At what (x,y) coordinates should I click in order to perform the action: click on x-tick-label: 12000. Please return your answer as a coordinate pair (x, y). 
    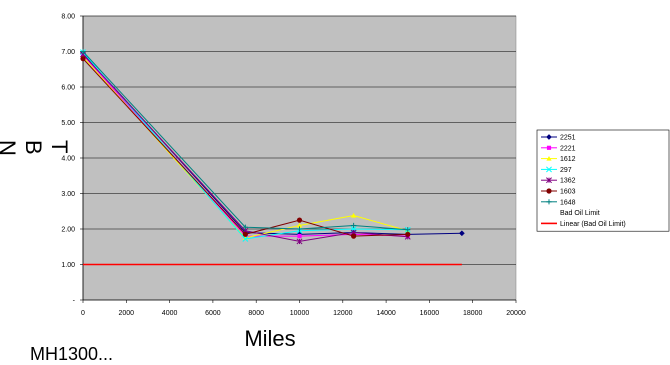
    Looking at the image, I should click on (343, 313).